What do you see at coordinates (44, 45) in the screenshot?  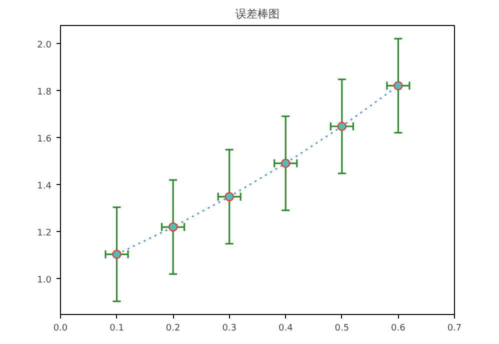 I see `y-tick-label: 2.0` at bounding box center [44, 45].